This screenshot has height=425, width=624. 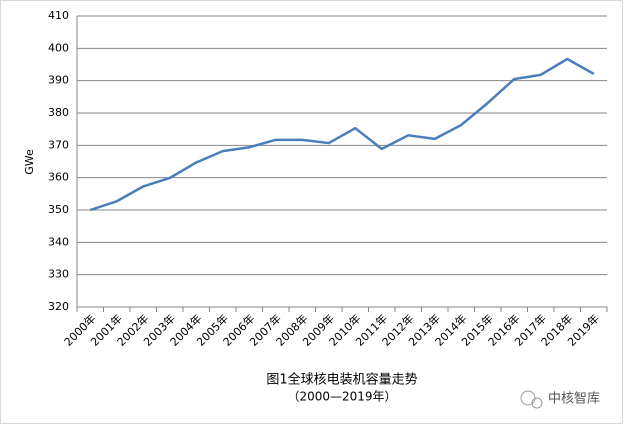 What do you see at coordinates (58, 112) in the screenshot?
I see `y-tick-label: 380` at bounding box center [58, 112].